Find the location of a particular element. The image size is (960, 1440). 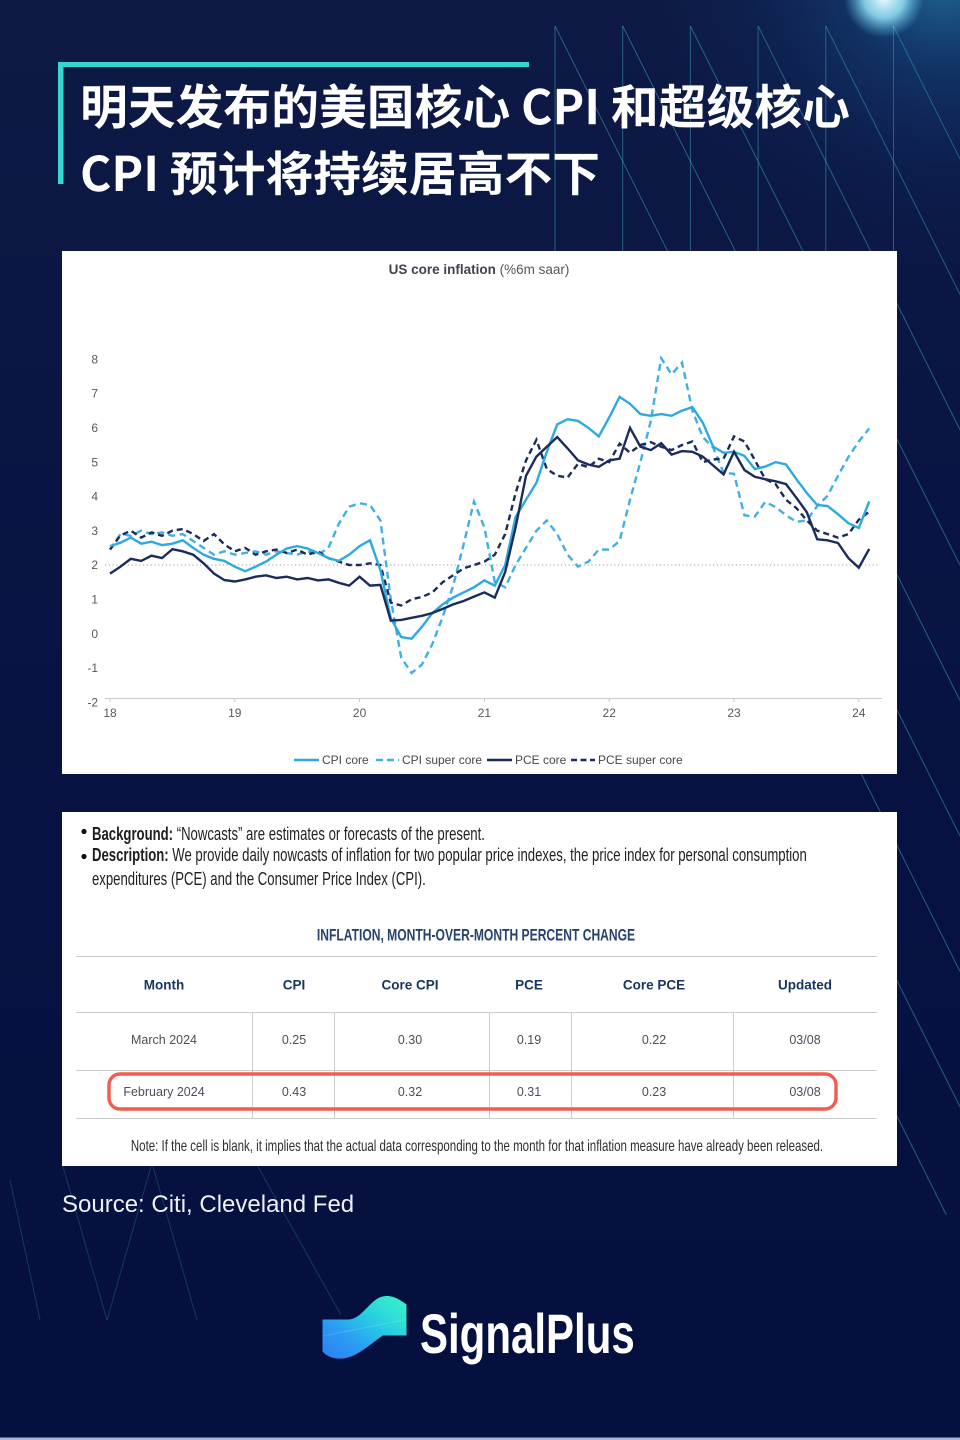

svg-text: 8 is located at coordinates (94, 359).